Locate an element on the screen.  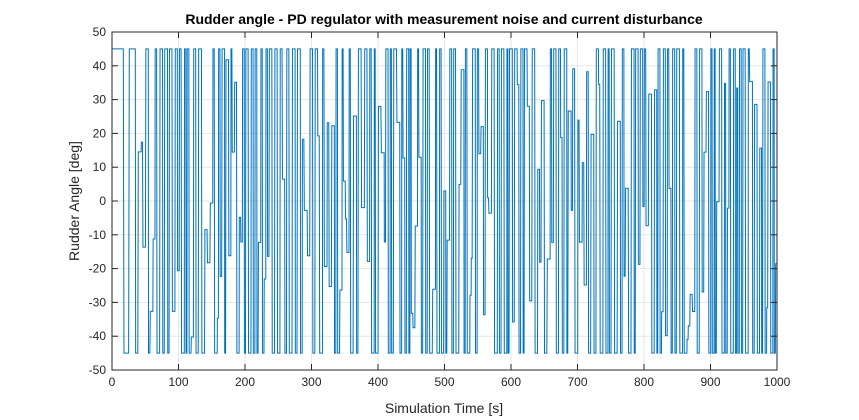
y-tick-label: 40 is located at coordinates (100, 66).